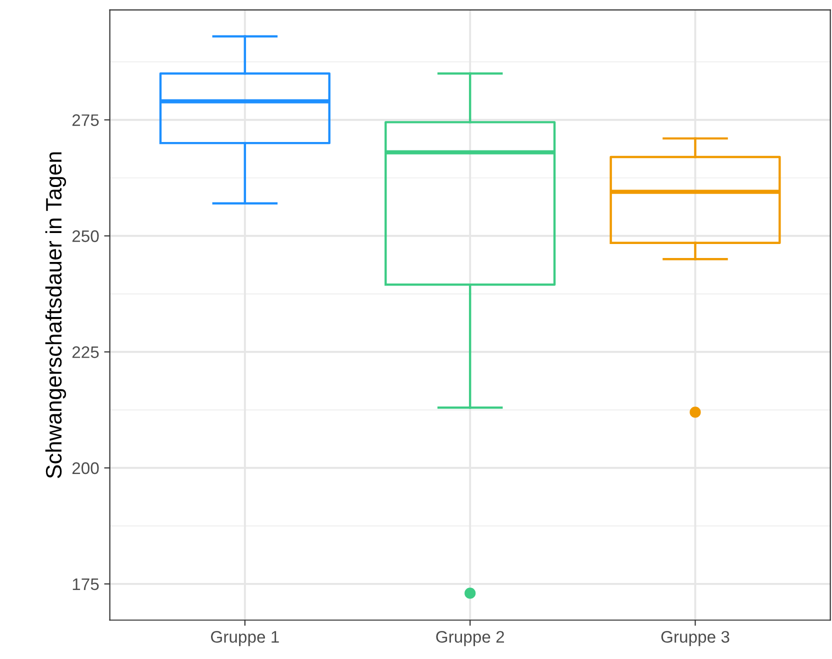 The width and height of the screenshot is (832, 659). I want to click on y-tick-label: 200, so click(85, 468).